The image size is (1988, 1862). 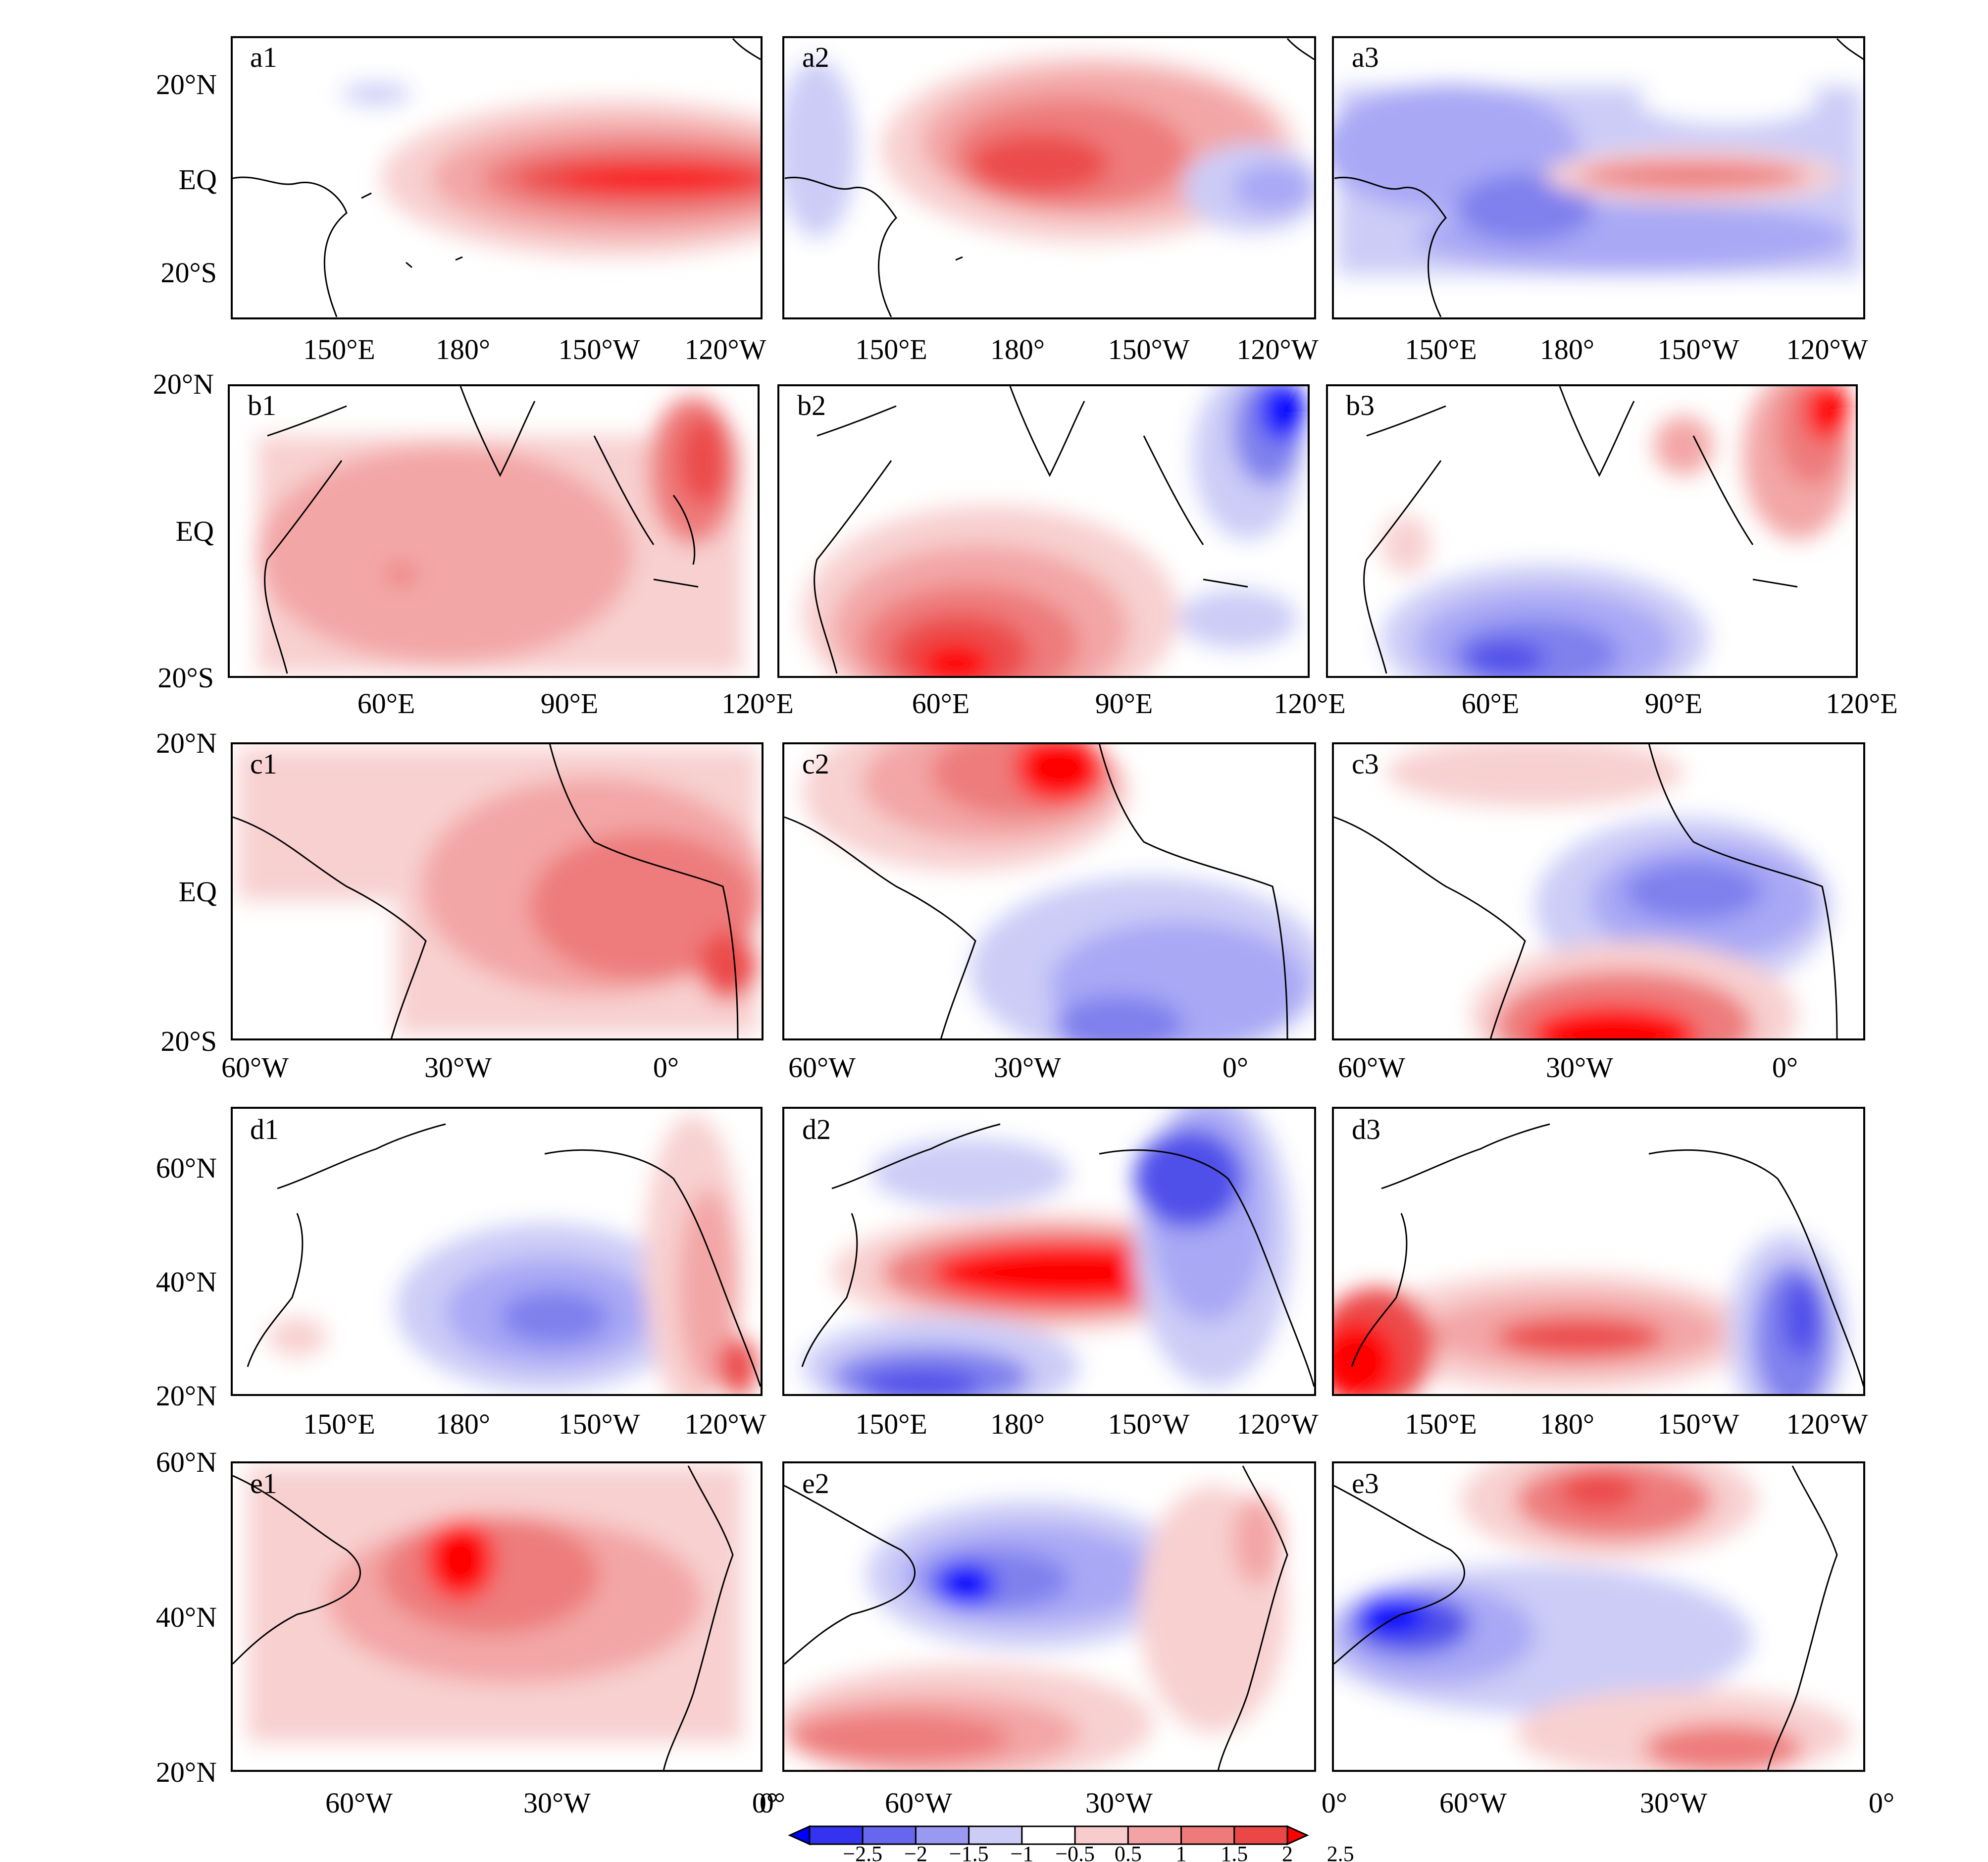 What do you see at coordinates (1087, 1424) in the screenshot?
I see `panel-d2-lon-labels: 150°E 180° 150°W 120°W` at bounding box center [1087, 1424].